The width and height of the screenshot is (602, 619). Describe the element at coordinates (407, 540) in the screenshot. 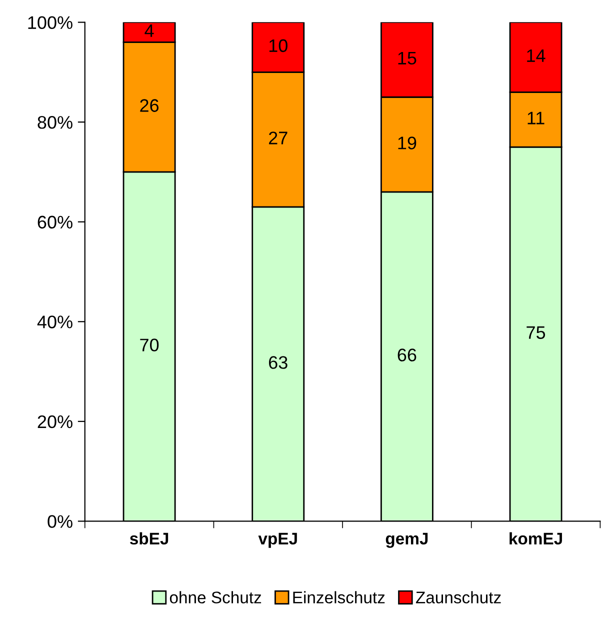

I see `x-tick-label: gemJ` at that location.